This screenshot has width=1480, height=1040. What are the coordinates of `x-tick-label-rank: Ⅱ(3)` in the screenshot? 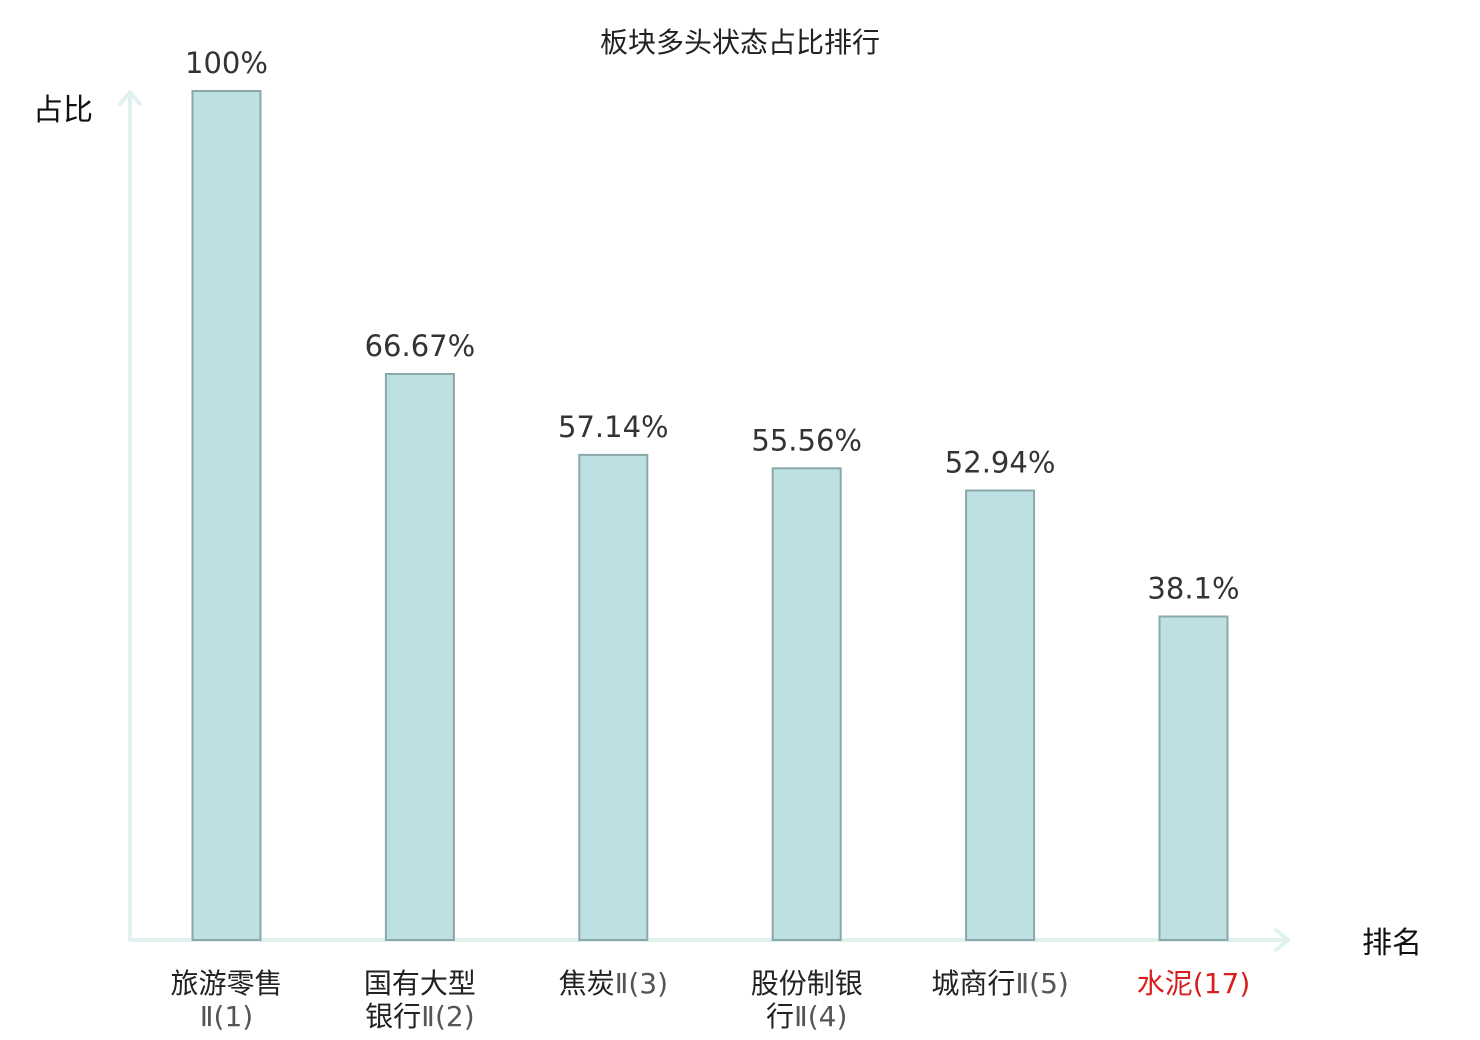 It's located at (641, 983).